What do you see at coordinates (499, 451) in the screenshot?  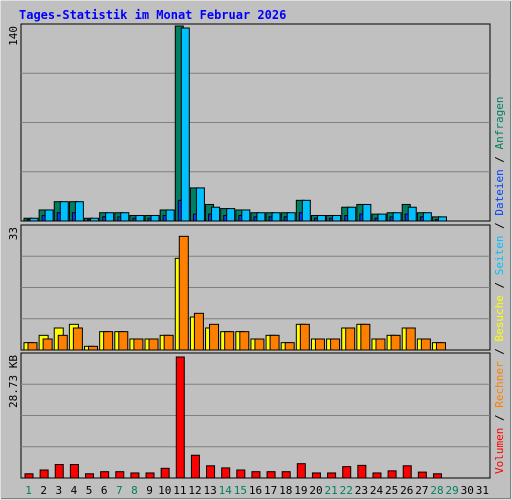 I see `legend-item-volumen: Volumen` at bounding box center [499, 451].